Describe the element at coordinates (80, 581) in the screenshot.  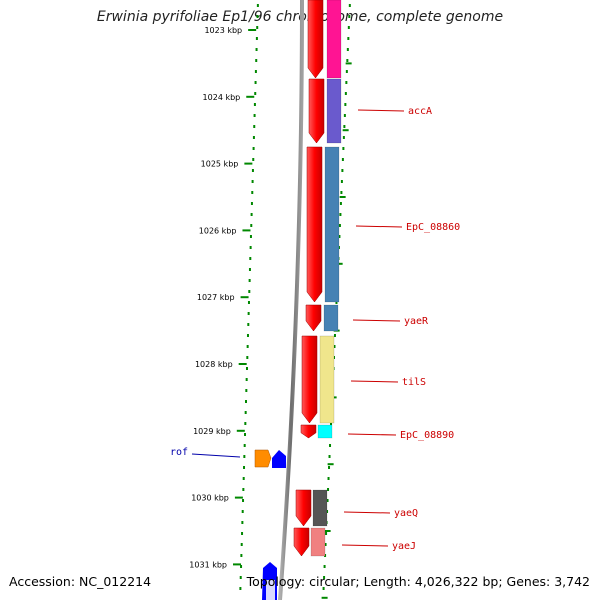
I see `accession-text: Accession: NC_012214` at that location.